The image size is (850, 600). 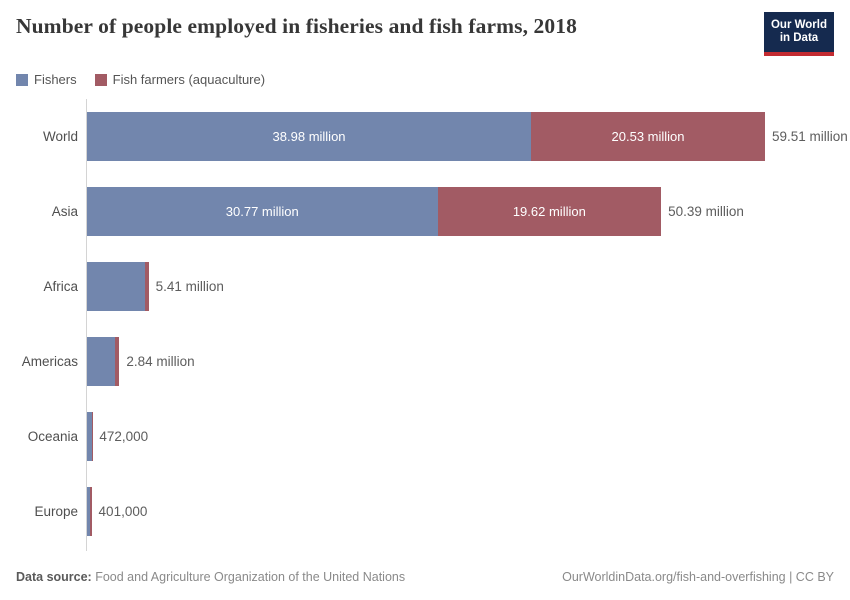 I want to click on bar-segment-fish-farmers: 19.62 million, so click(x=549, y=211).